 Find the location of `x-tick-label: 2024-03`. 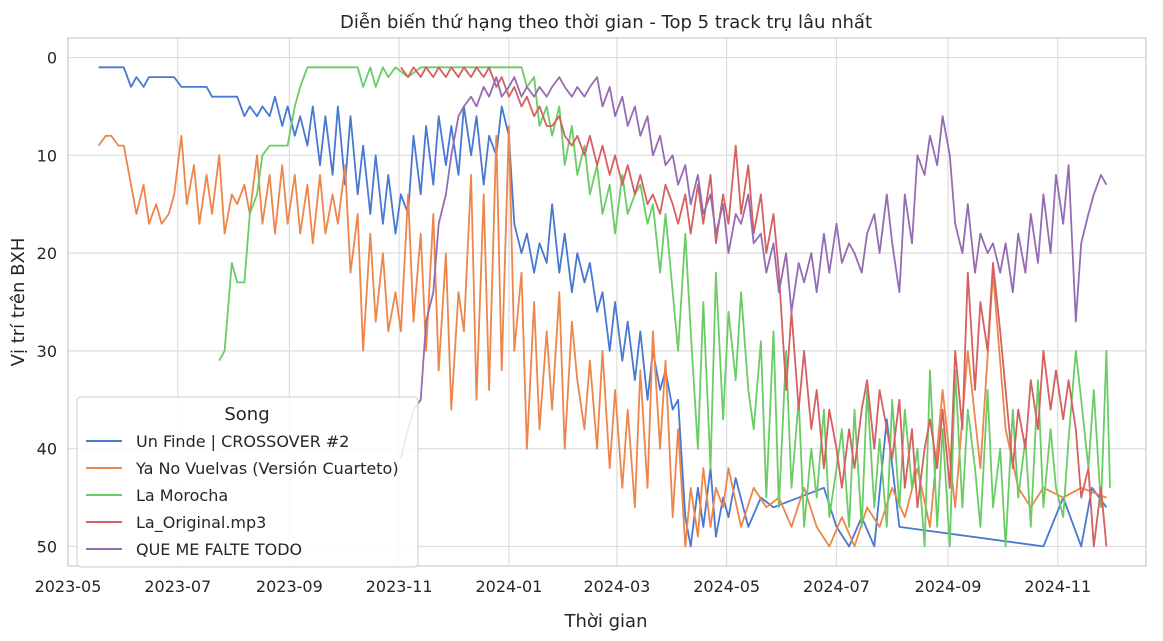

x-tick-label: 2024-03 is located at coordinates (616, 586).